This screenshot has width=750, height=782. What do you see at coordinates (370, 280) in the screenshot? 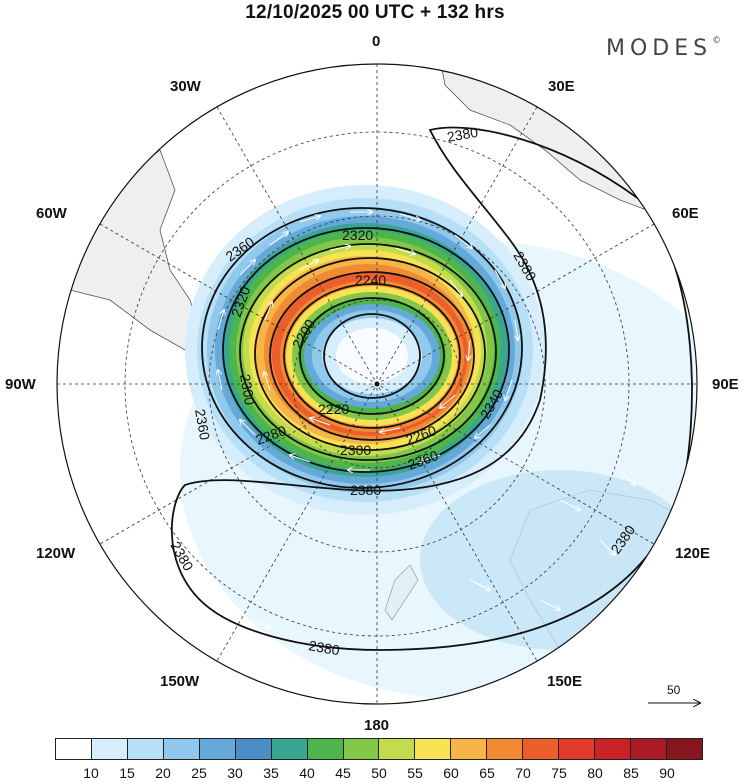
I see `contour-label-2240: 2240` at bounding box center [370, 280].